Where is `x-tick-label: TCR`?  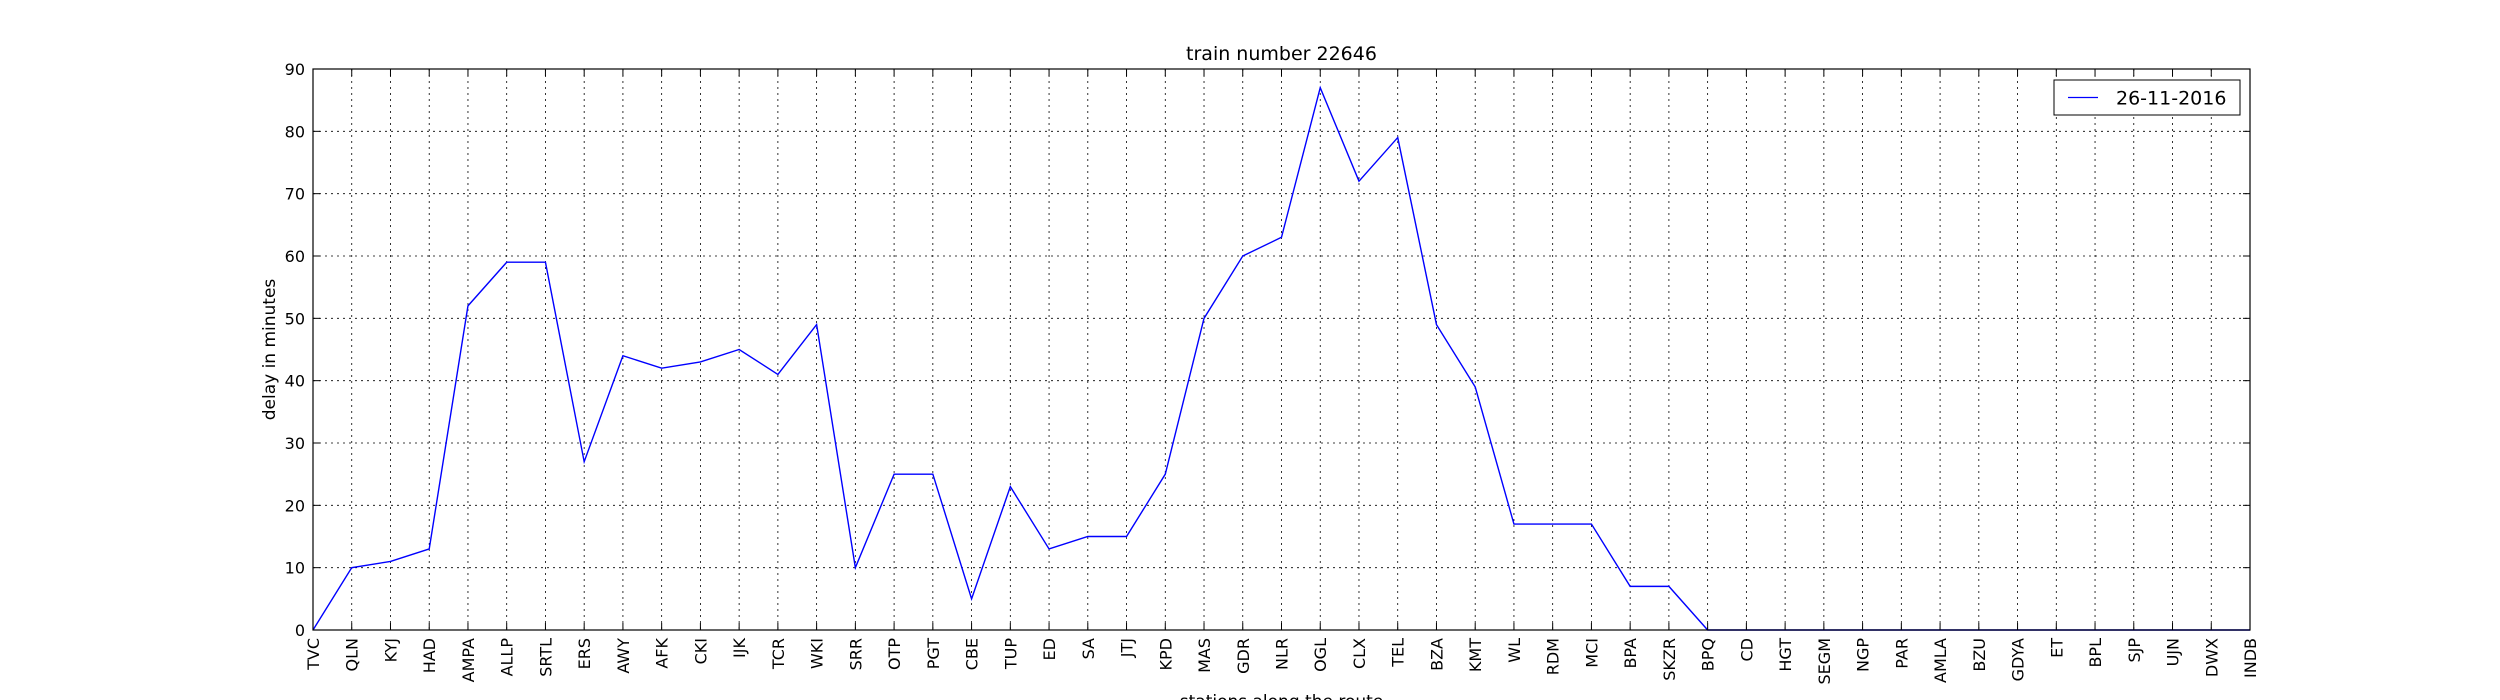 x-tick-label: TCR is located at coordinates (778, 654).